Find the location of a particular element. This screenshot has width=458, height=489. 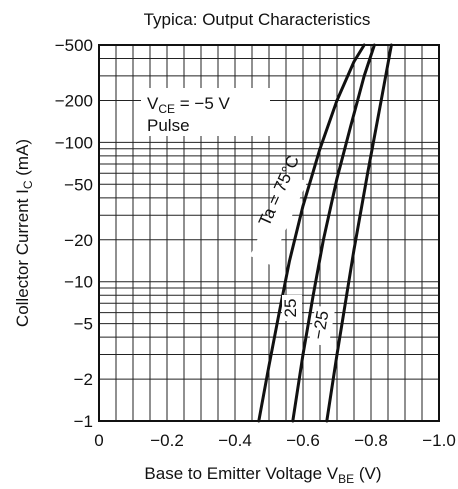

x-tick-label: −0.8 is located at coordinates (371, 440).